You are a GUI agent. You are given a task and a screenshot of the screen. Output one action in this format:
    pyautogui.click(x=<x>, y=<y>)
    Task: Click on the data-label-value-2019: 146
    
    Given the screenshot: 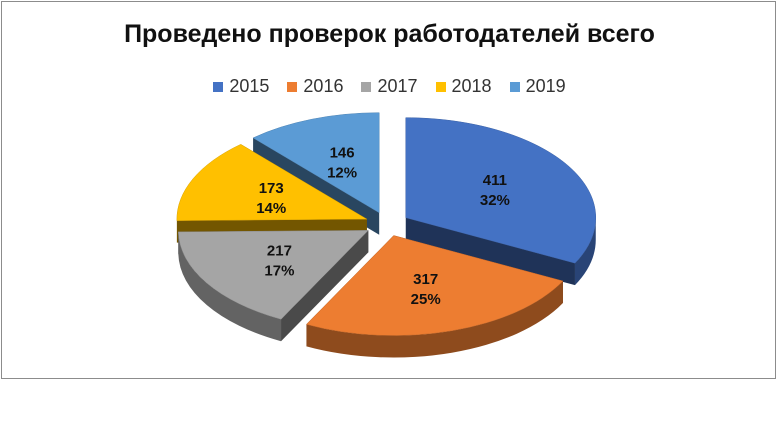 What is the action you would take?
    pyautogui.click(x=342, y=152)
    